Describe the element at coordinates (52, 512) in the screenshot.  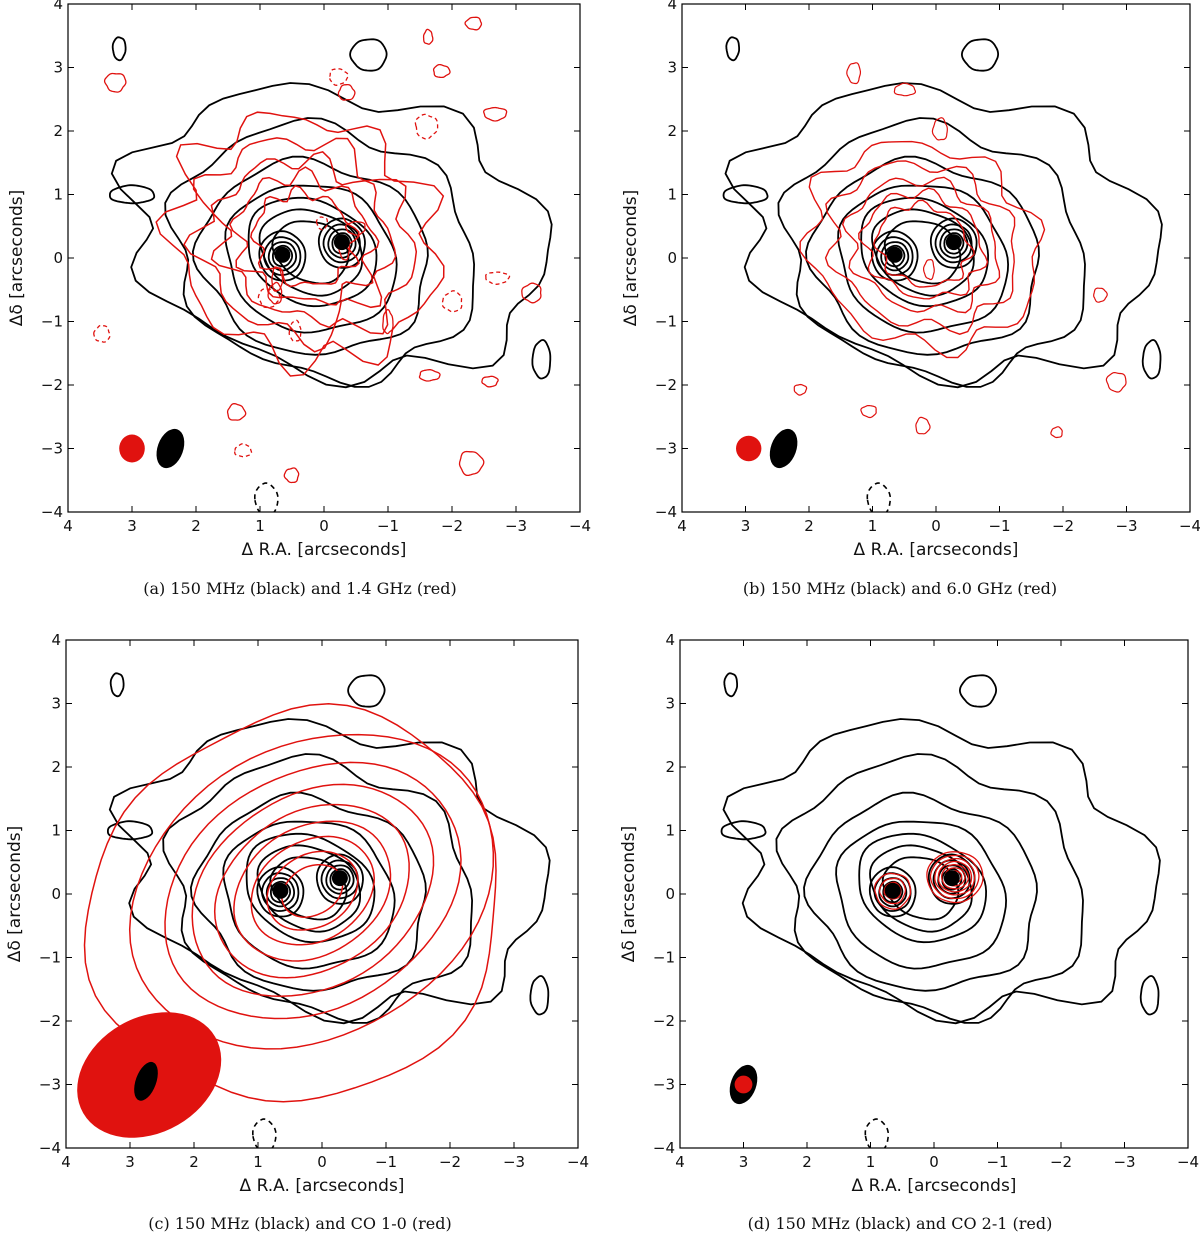
I see `panel-a-ytick-label: −4` at that location.